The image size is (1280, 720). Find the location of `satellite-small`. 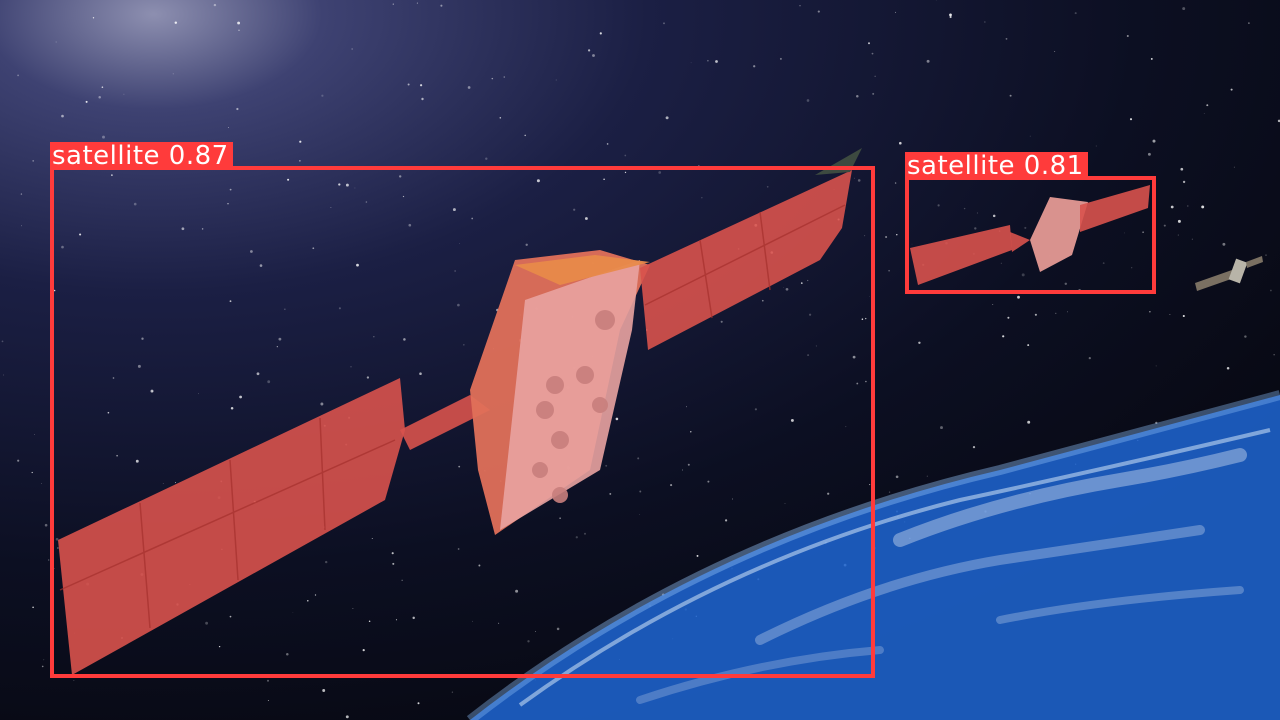

satellite-small is located at coordinates (1030, 235).